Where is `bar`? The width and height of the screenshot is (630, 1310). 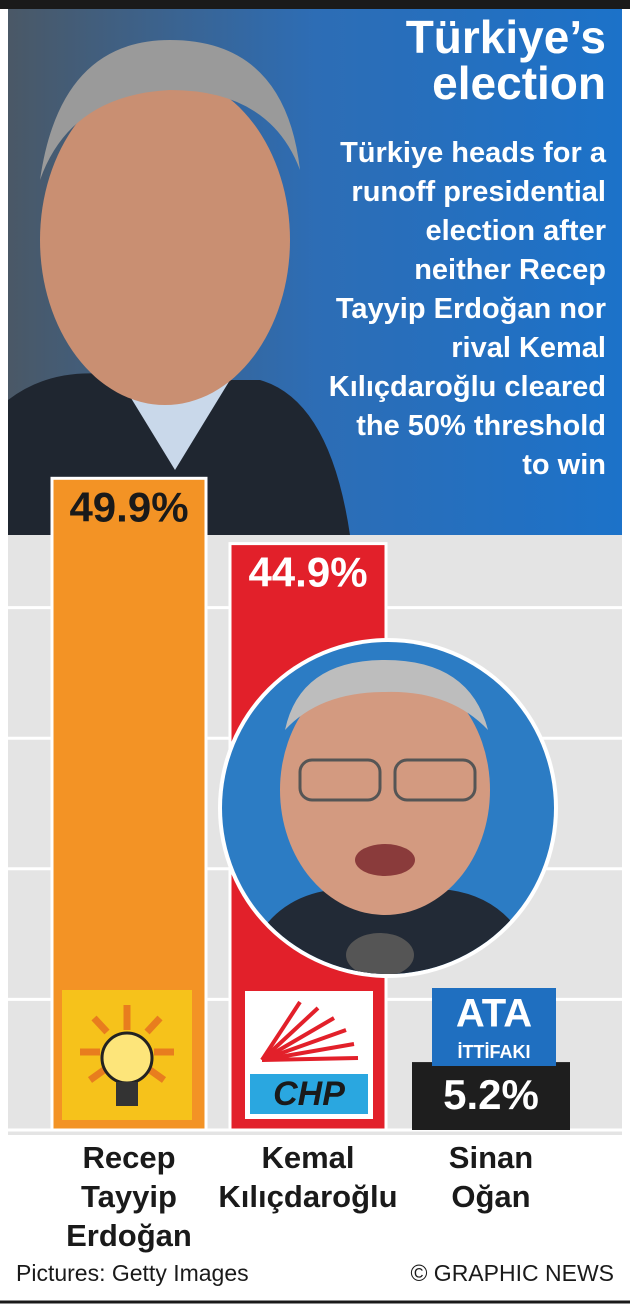 bar is located at coordinates (491, 1096).